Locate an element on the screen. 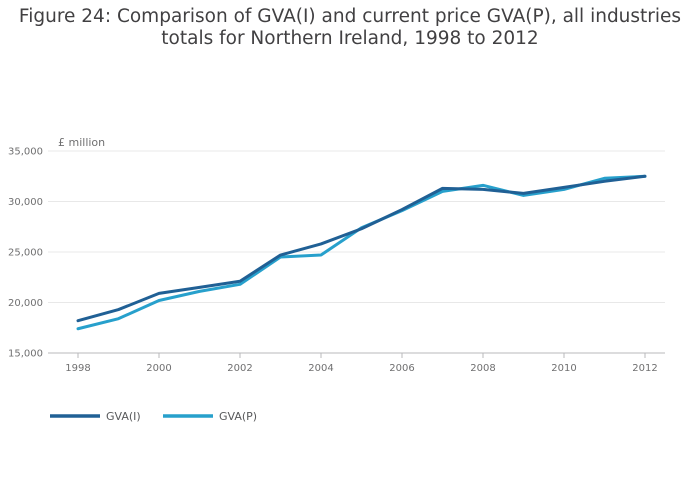 The image size is (700, 502). legend-label: GVA(P) is located at coordinates (238, 416).